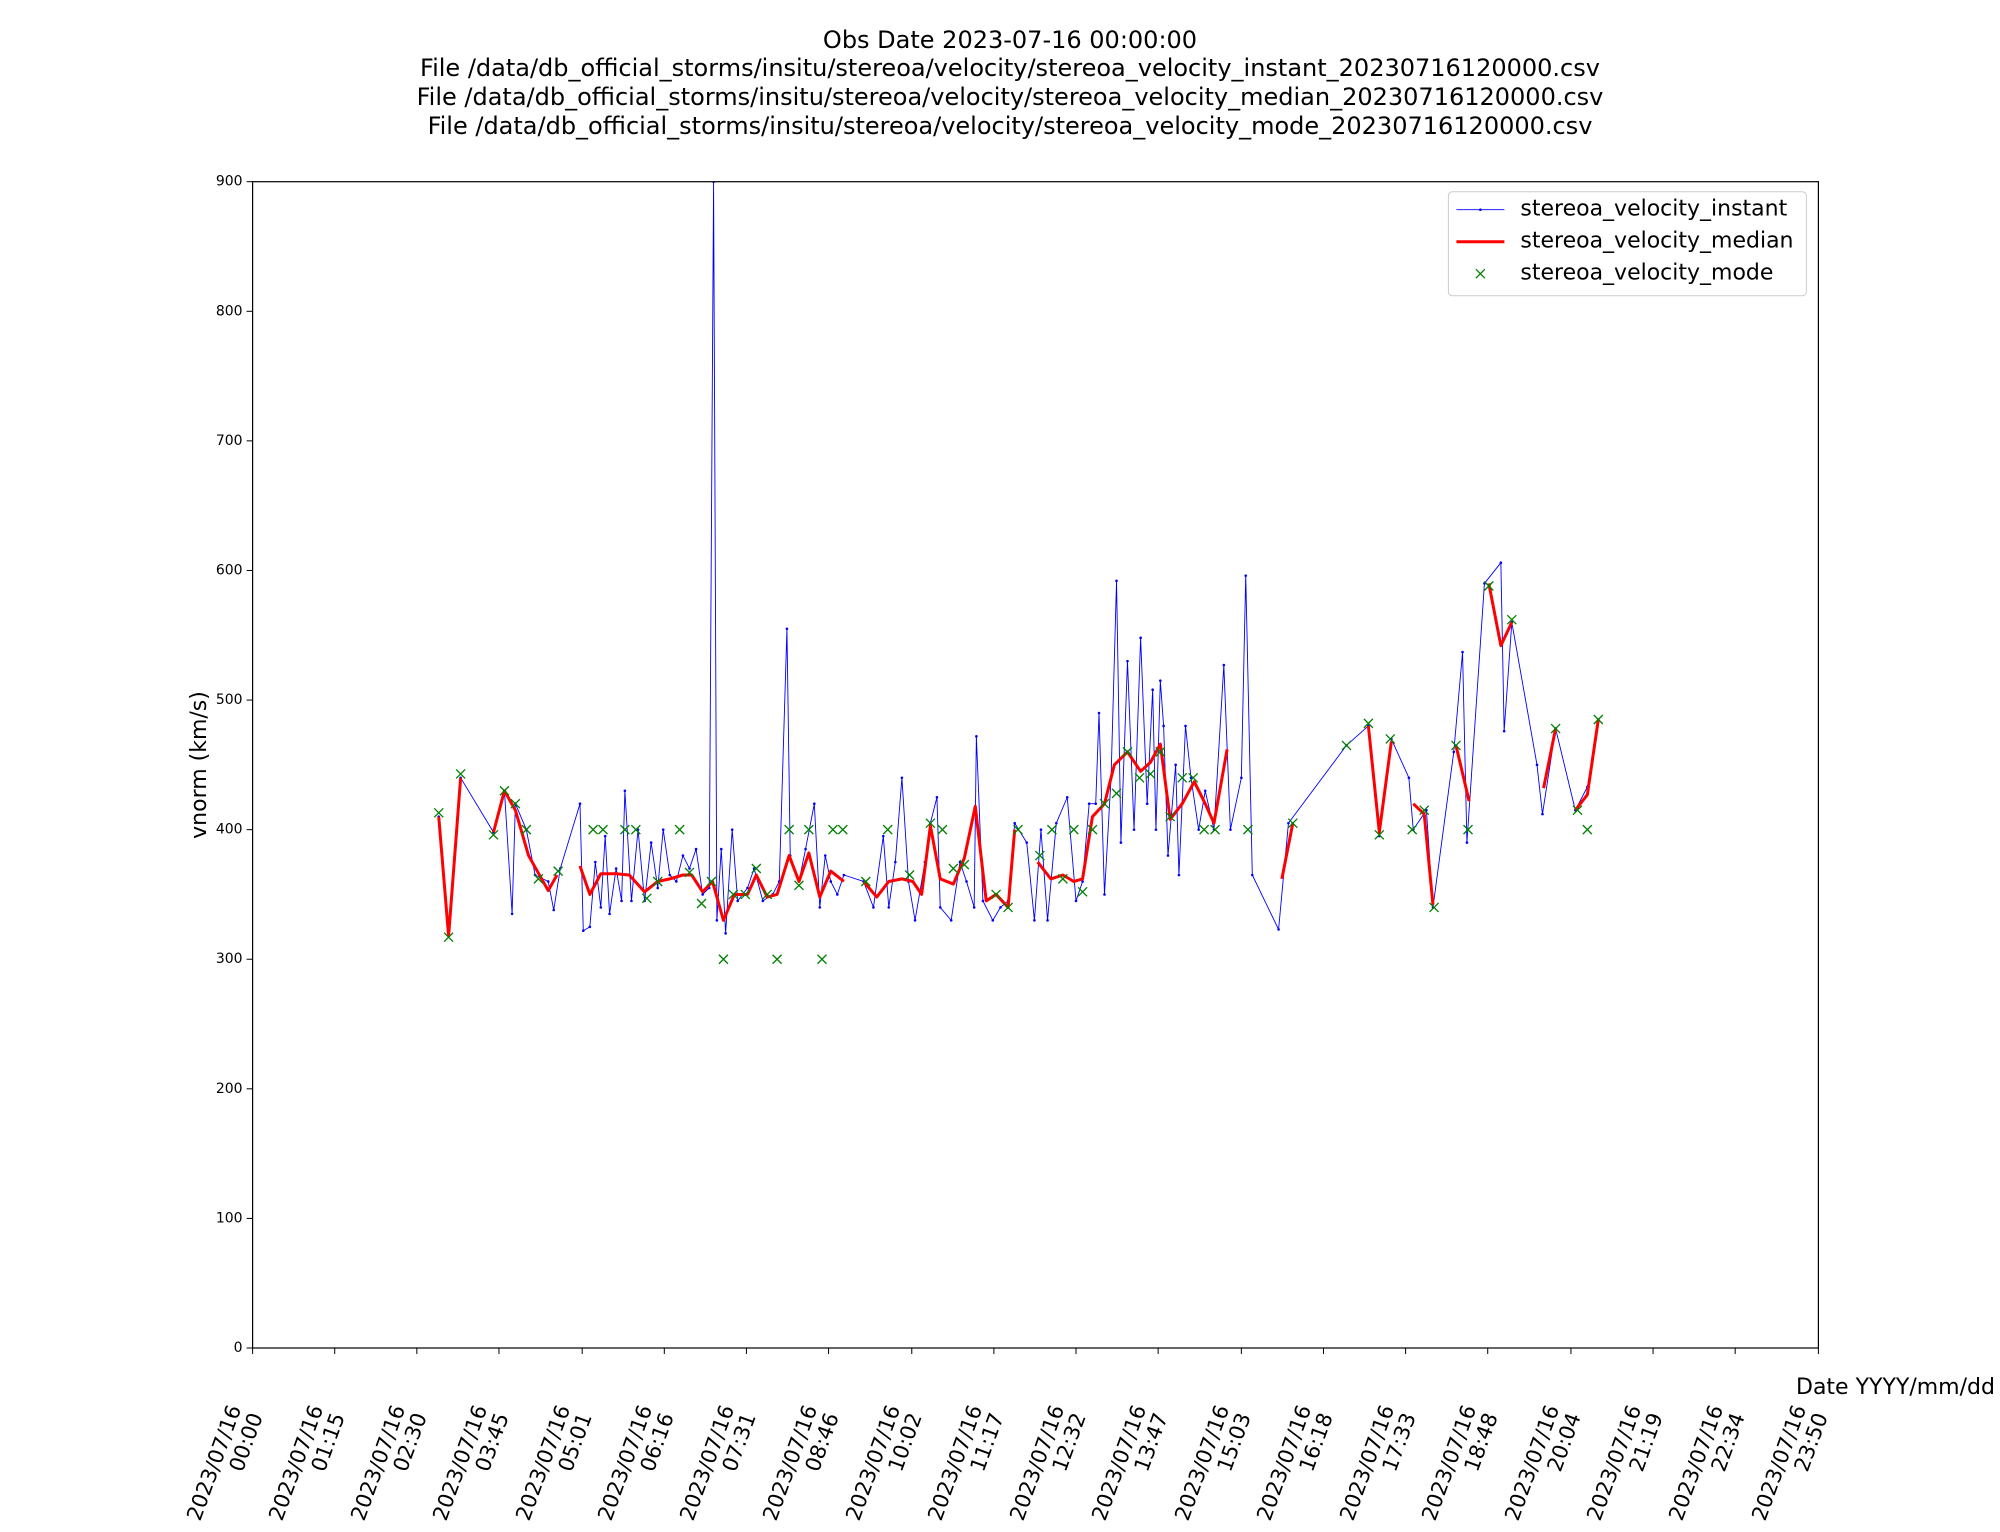  Describe the element at coordinates (1480, 209) in the screenshot. I see `legend-dot` at that location.